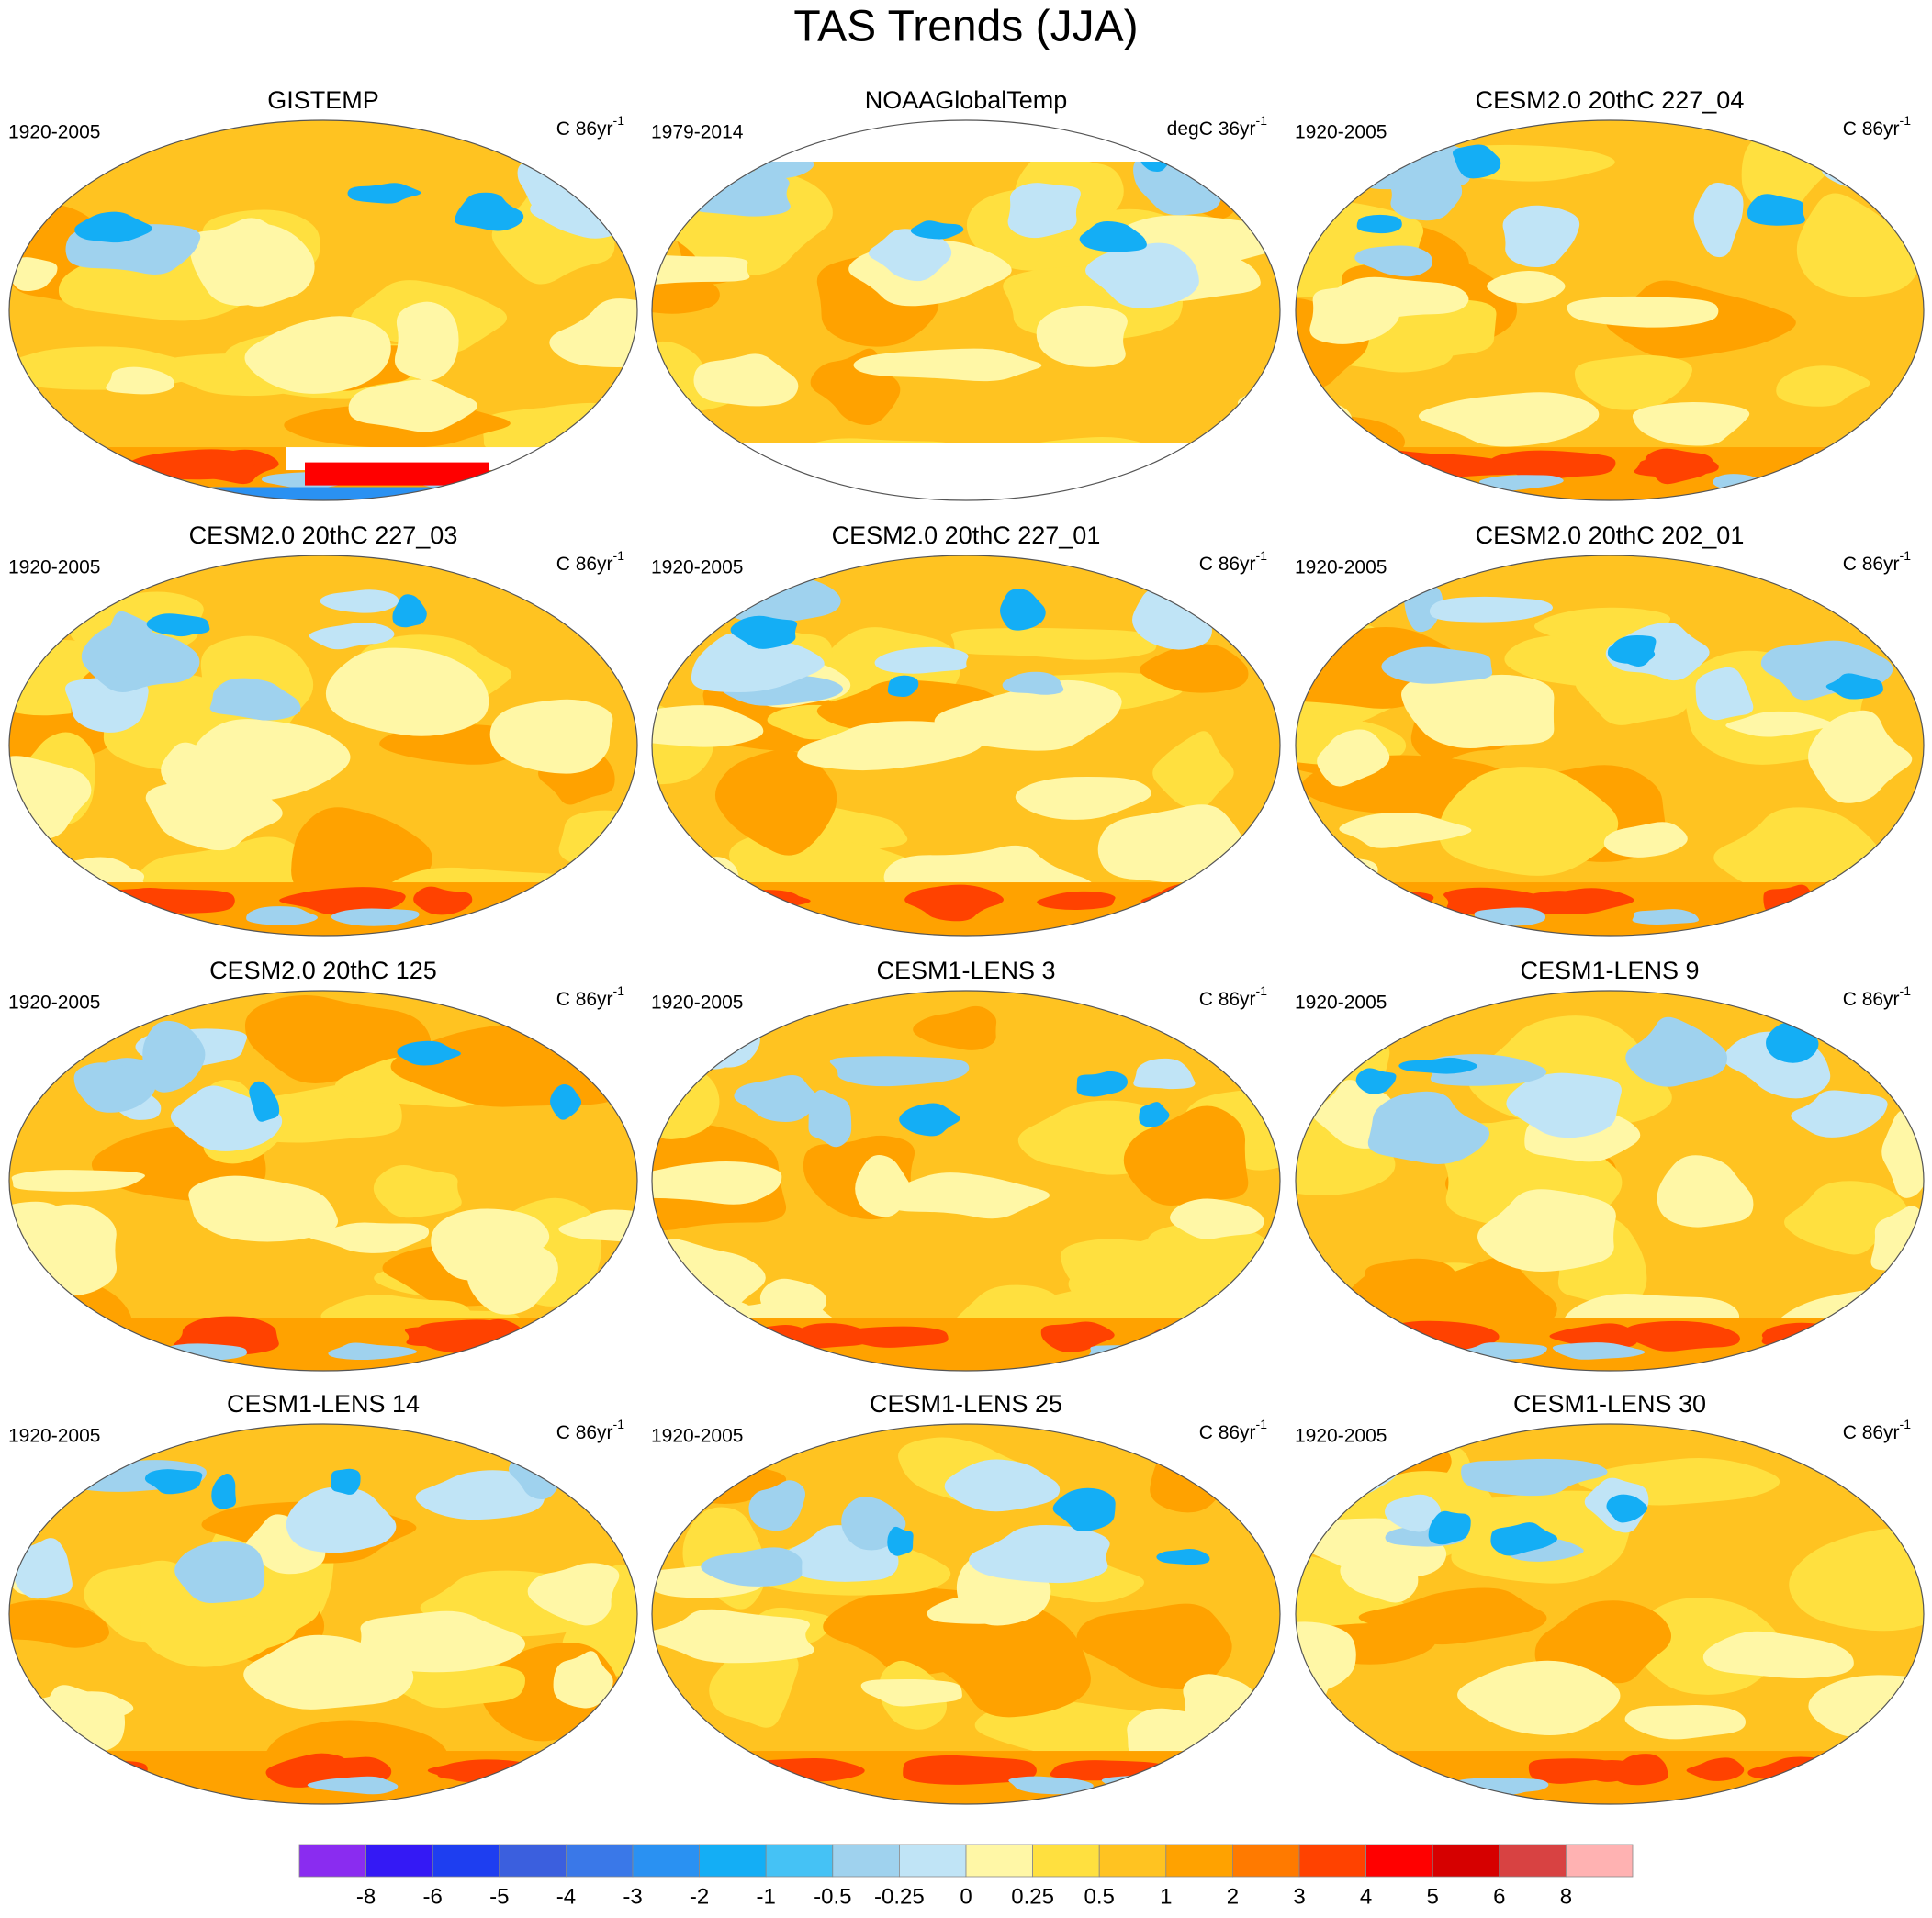 Image resolution: width=1932 pixels, height=1918 pixels. I want to click on figure-title: TAS Trends (JJA), so click(965, 27).